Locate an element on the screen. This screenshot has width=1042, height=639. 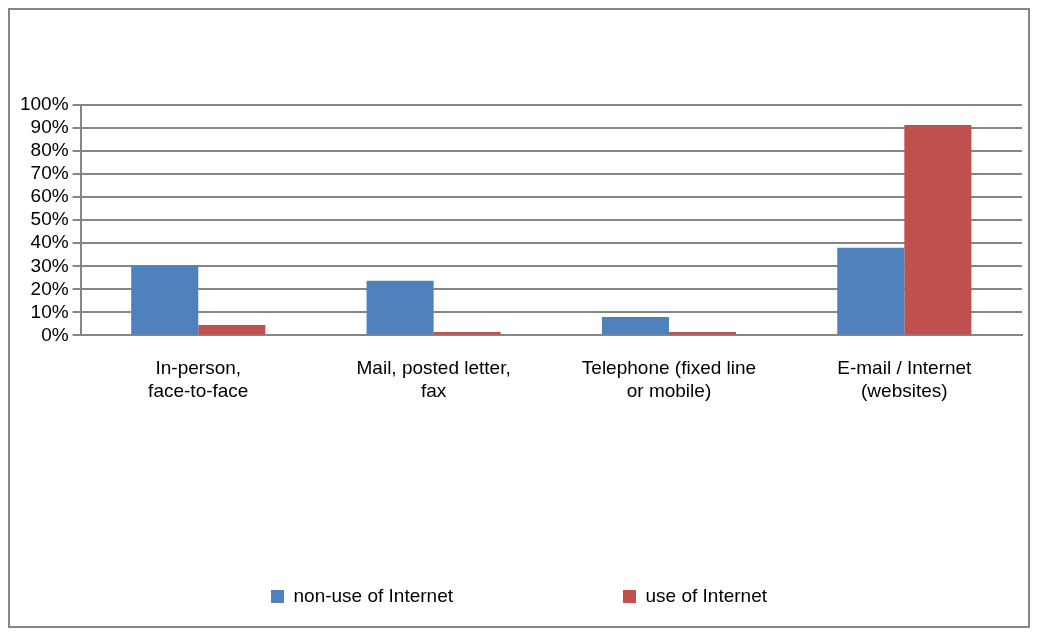
y-tick-label: 20% is located at coordinates (49, 288).